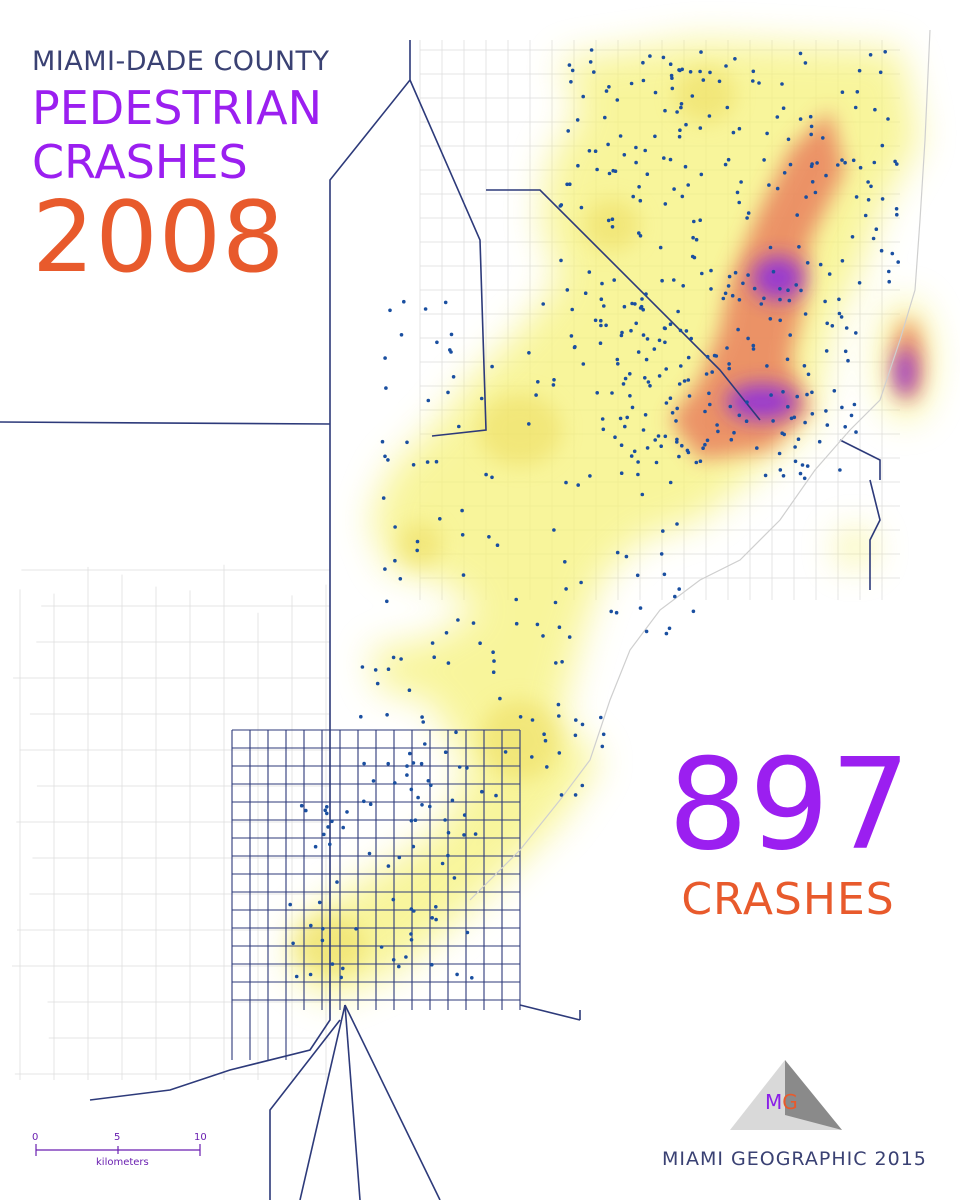  What do you see at coordinates (122, 1162) in the screenshot?
I see `scale-unit: kilometers` at bounding box center [122, 1162].